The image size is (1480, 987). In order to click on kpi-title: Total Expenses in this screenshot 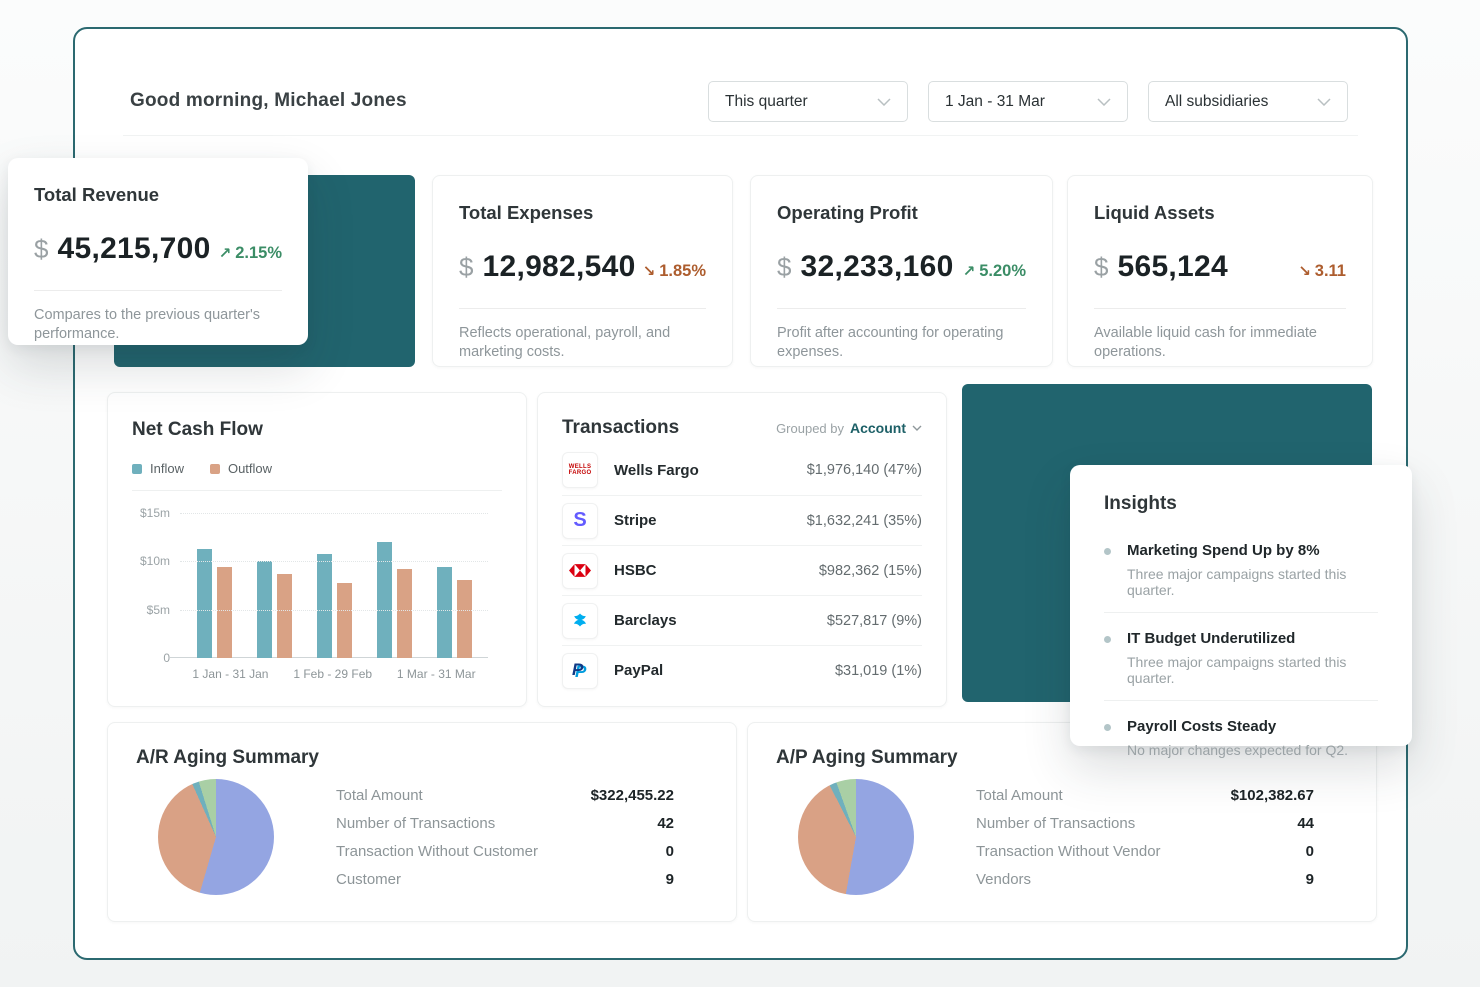, I will do `click(526, 212)`.